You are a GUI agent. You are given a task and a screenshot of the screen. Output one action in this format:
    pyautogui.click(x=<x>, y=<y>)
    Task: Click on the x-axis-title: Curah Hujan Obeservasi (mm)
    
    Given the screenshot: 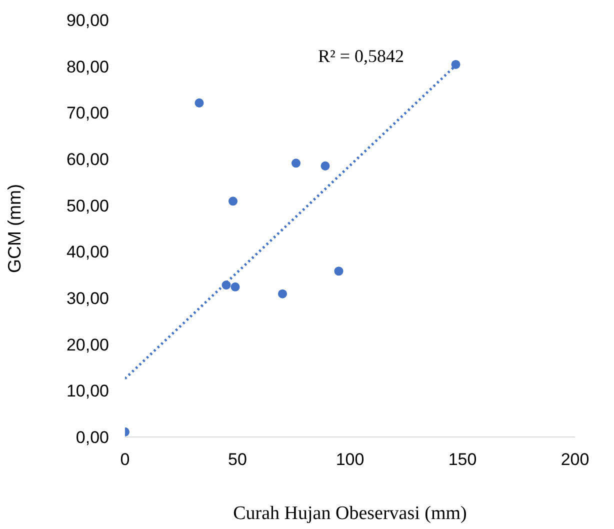 What is the action you would take?
    pyautogui.click(x=350, y=513)
    